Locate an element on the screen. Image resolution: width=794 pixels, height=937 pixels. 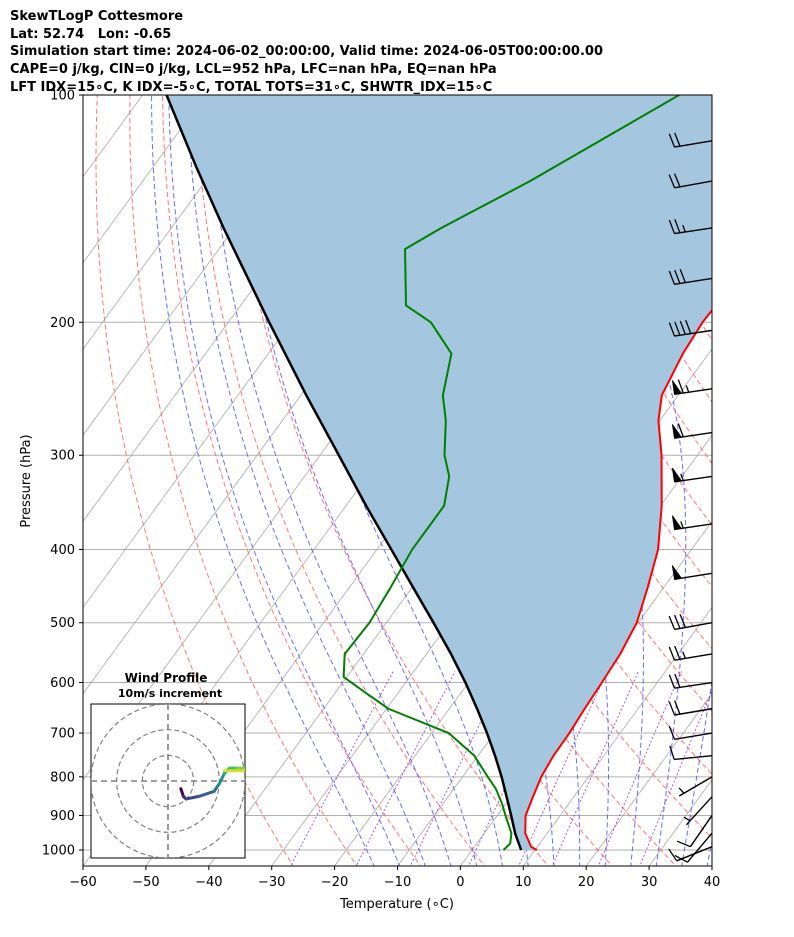
y-tick-label: 400 is located at coordinates (62, 550).